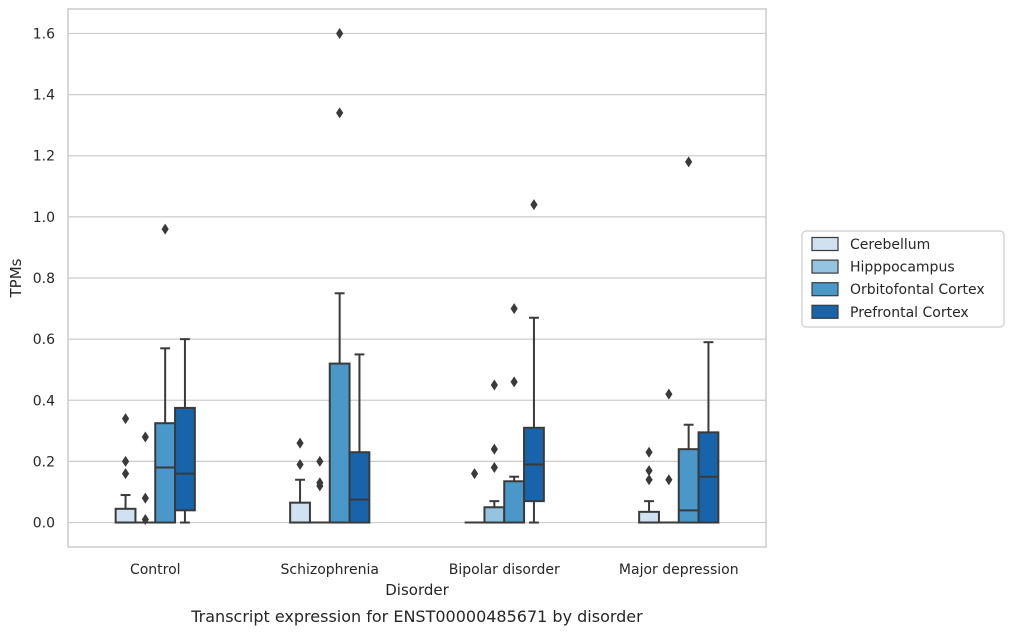 The height and width of the screenshot is (634, 1014). I want to click on y-tick-label: 0.8, so click(44, 279).